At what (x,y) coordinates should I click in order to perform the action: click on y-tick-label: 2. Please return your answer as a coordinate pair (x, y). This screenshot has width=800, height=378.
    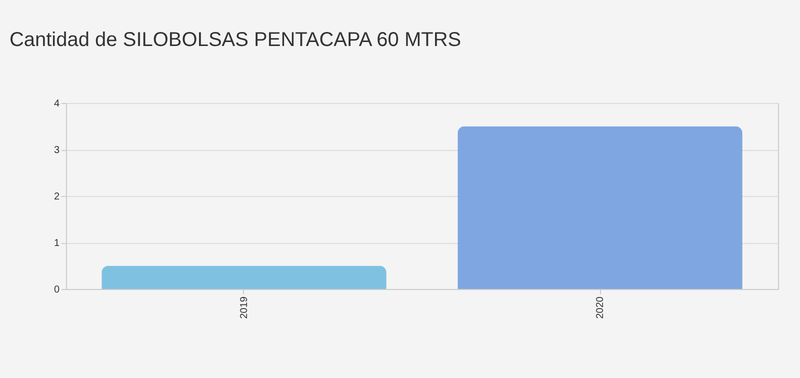
    Looking at the image, I should click on (57, 197).